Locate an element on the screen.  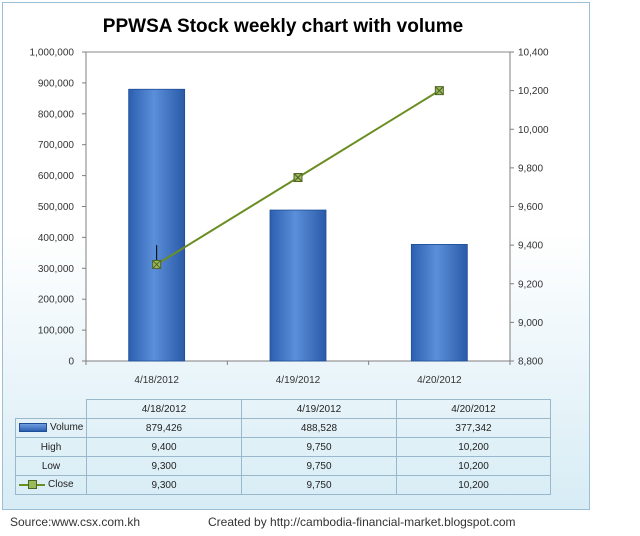
table-header-cell: 4/19/2012 is located at coordinates (319, 409).